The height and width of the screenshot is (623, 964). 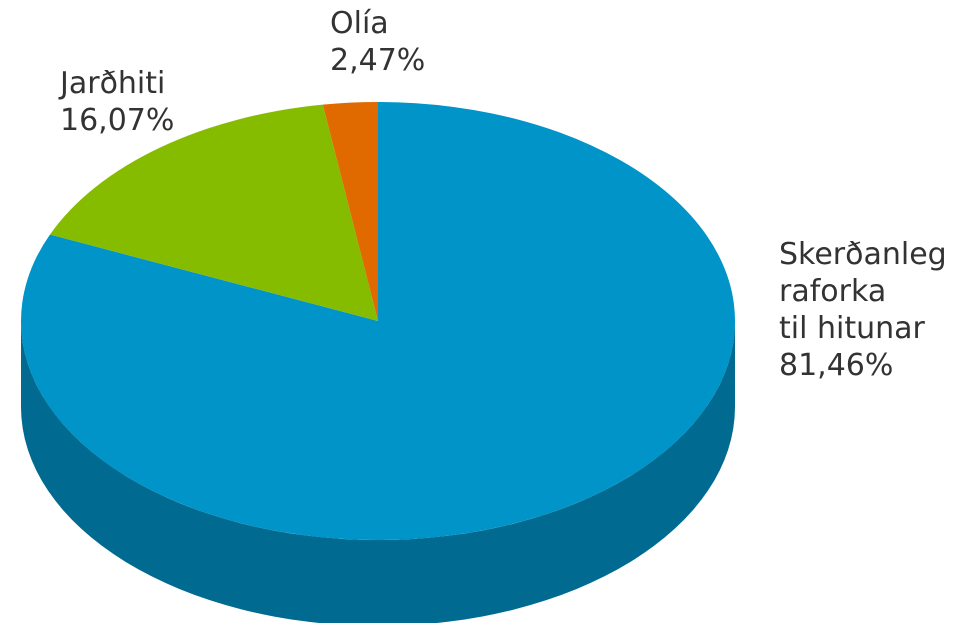 I want to click on slice-label-1: Jarðhiti 16,07%, so click(x=116, y=102).